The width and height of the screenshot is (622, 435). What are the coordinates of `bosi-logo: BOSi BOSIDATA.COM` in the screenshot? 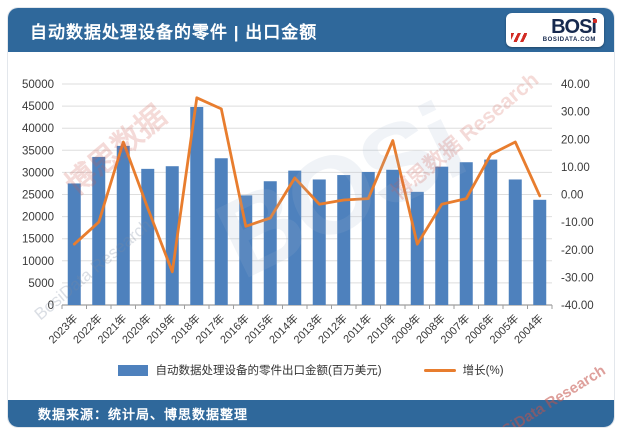 It's located at (555, 30).